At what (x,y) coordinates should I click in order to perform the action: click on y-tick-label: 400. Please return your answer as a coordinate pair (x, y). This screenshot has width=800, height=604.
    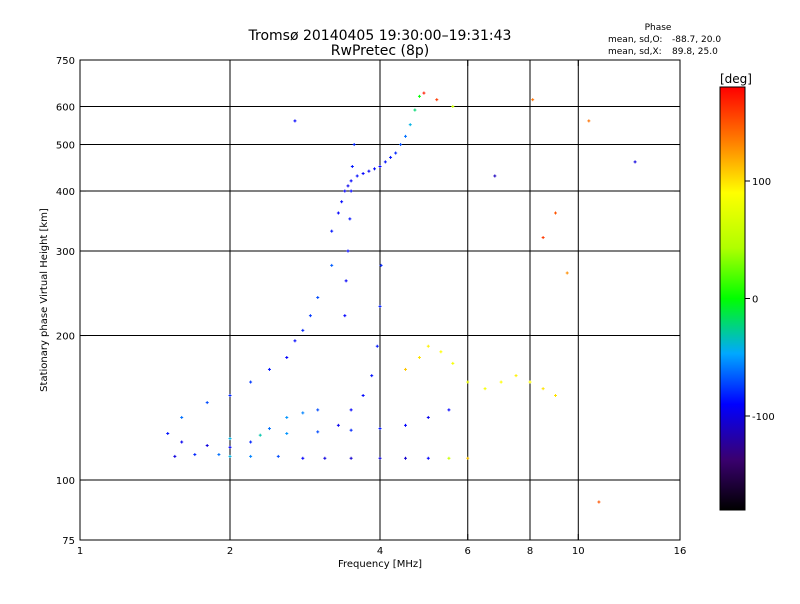
    Looking at the image, I should click on (65, 192).